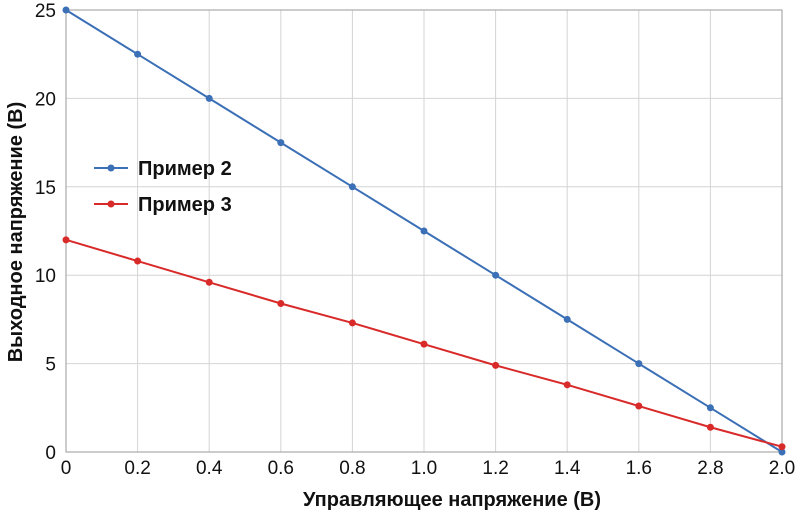  I want to click on legend-item-2: Пример 3, so click(163, 205).